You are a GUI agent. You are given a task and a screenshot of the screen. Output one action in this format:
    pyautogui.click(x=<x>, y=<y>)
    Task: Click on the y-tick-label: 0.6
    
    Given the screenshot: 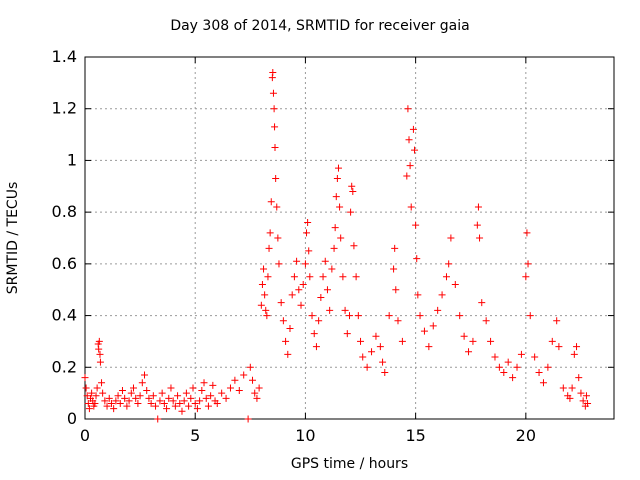 What is the action you would take?
    pyautogui.click(x=64, y=263)
    